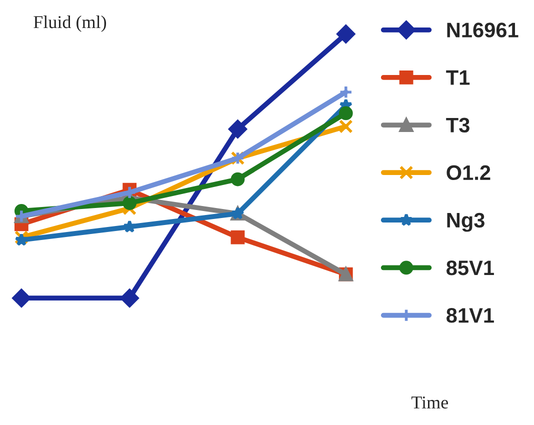 The height and width of the screenshot is (425, 534). What do you see at coordinates (482, 30) in the screenshot?
I see `legend-label: N16961` at bounding box center [482, 30].